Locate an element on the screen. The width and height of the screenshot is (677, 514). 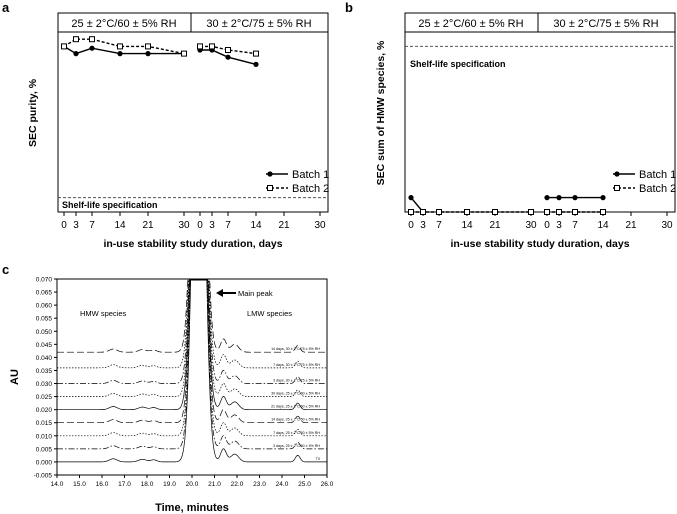
x-tick-label: 16.0 is located at coordinates (102, 484).